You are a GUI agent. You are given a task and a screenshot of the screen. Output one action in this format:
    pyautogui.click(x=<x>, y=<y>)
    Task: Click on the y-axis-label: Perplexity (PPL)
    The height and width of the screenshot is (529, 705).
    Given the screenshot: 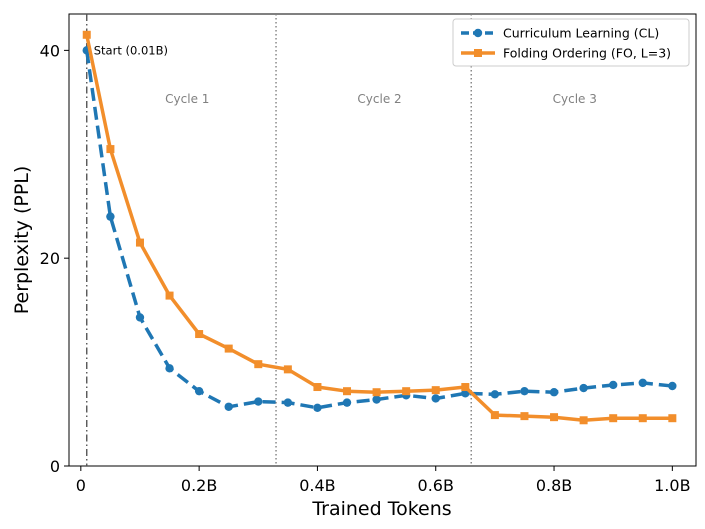 What is the action you would take?
    pyautogui.click(x=22, y=240)
    